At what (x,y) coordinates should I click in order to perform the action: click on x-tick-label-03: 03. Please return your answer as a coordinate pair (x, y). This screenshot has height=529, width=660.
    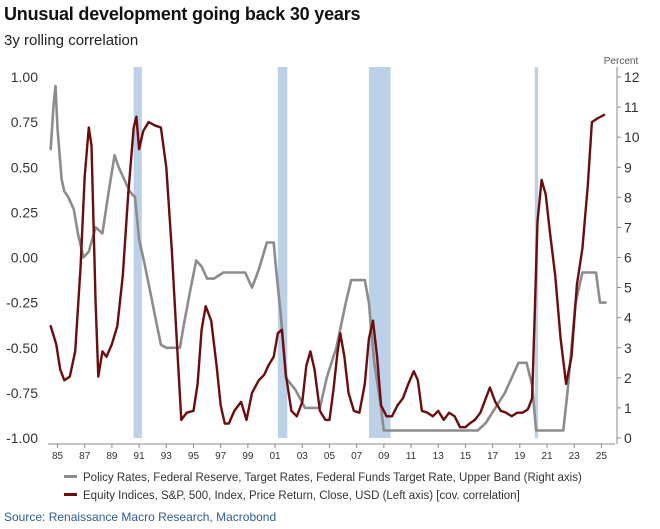
    Looking at the image, I should click on (303, 456).